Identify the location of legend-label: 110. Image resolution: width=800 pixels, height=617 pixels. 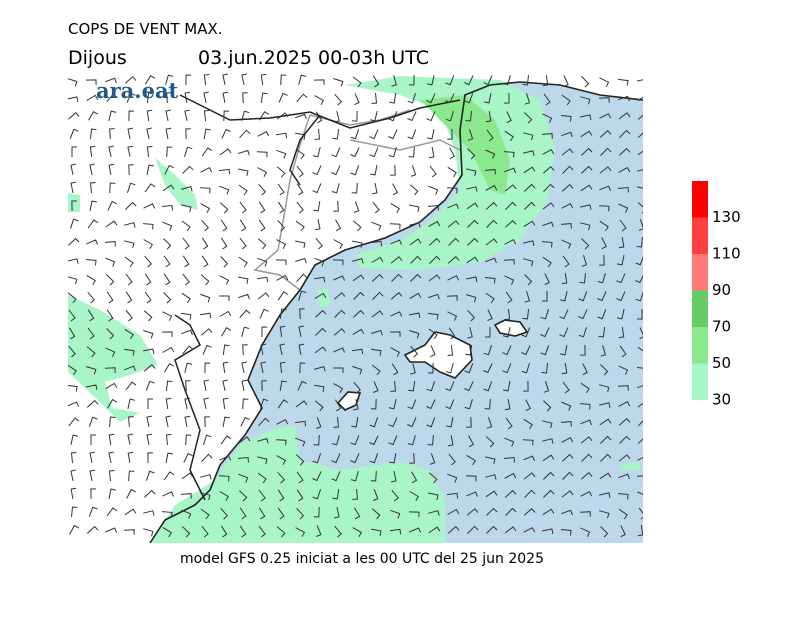
(726, 254).